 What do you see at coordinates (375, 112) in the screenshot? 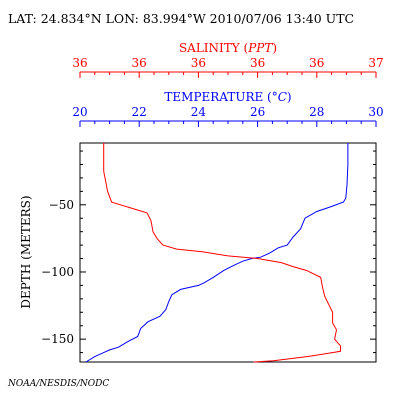
I see `temperature-tick-label: 30` at bounding box center [375, 112].